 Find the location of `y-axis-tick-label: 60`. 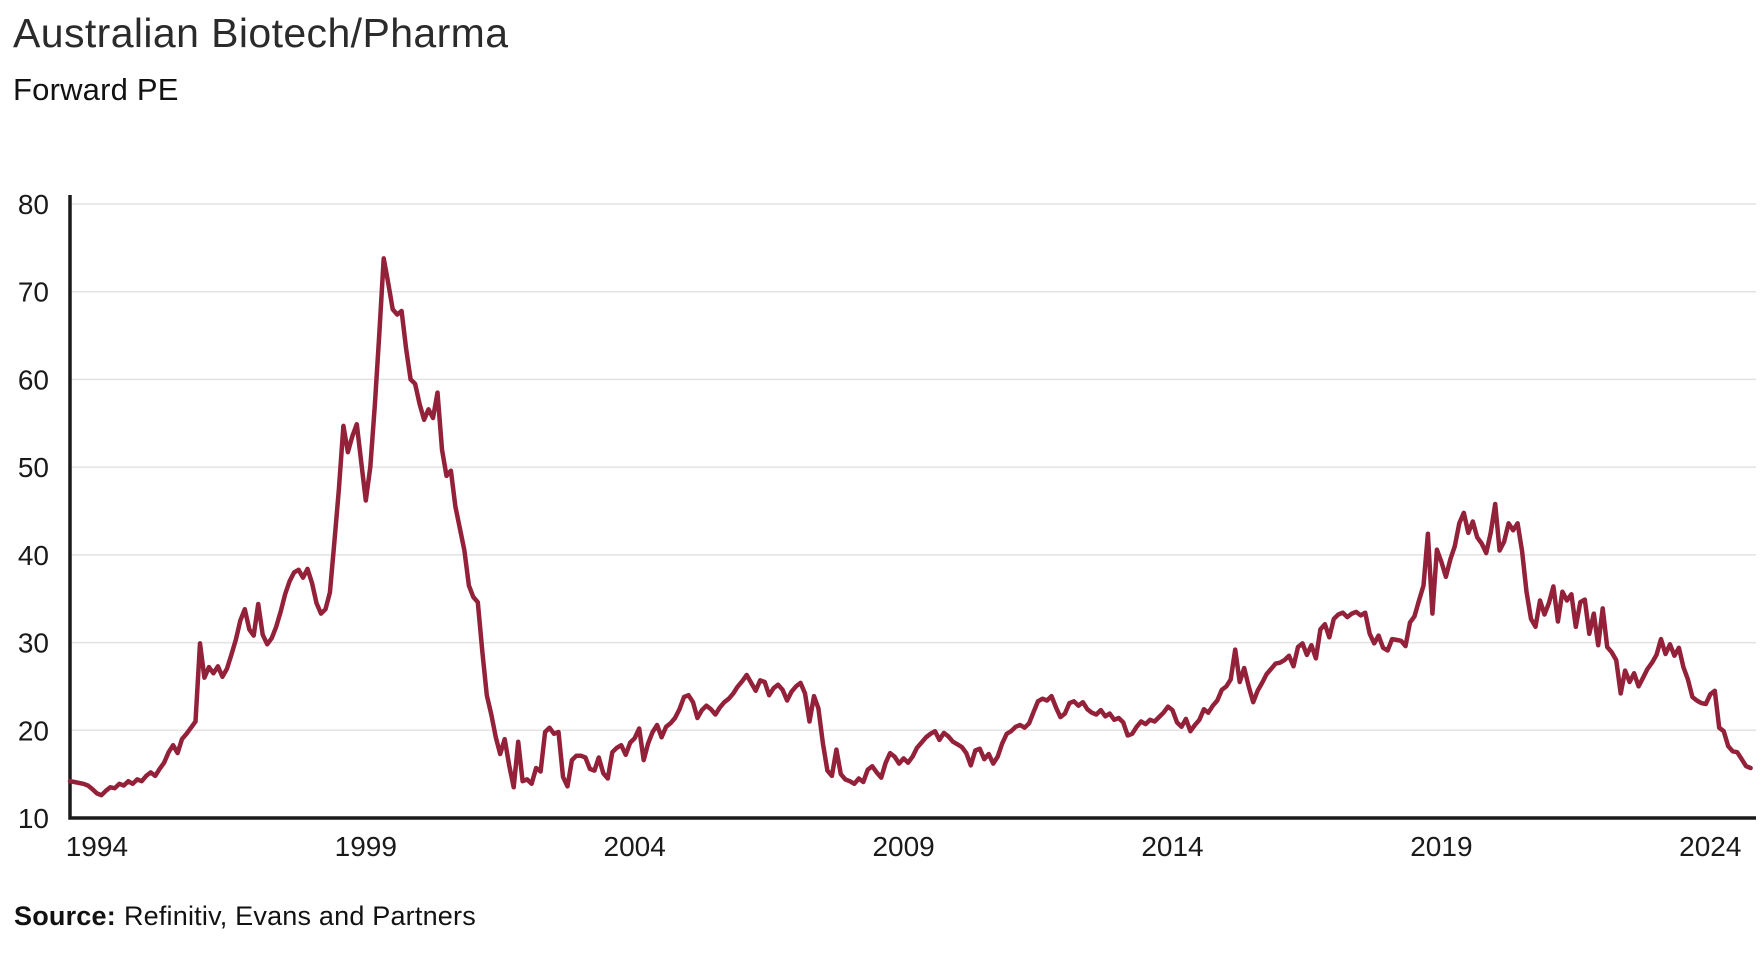

y-axis-tick-label: 60 is located at coordinates (33, 379).